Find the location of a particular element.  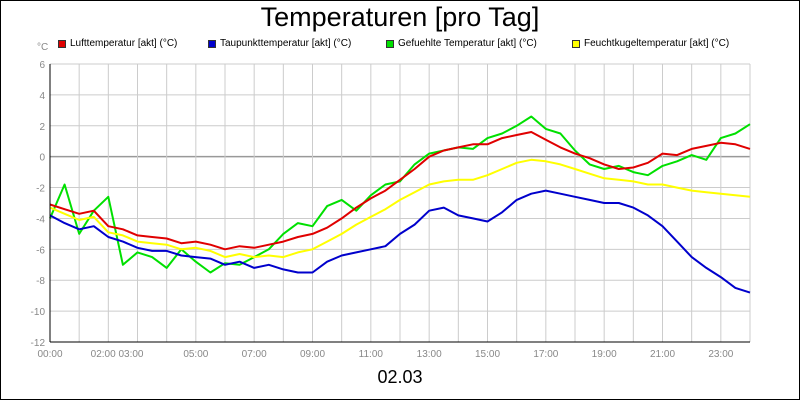

x-tick-label: 11:00 is located at coordinates (371, 354).